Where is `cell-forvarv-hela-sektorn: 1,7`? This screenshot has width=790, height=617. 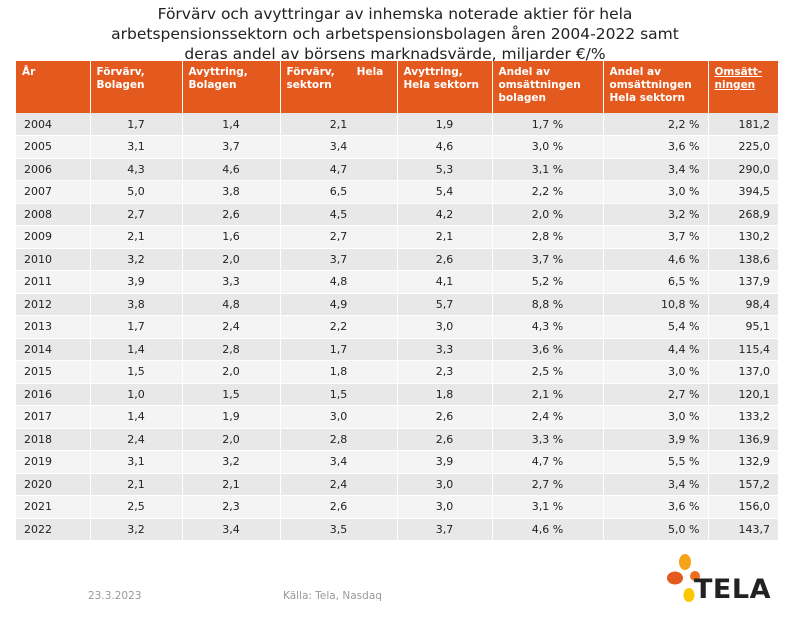 cell-forvarv-hela-sektorn: 1,7 is located at coordinates (339, 349).